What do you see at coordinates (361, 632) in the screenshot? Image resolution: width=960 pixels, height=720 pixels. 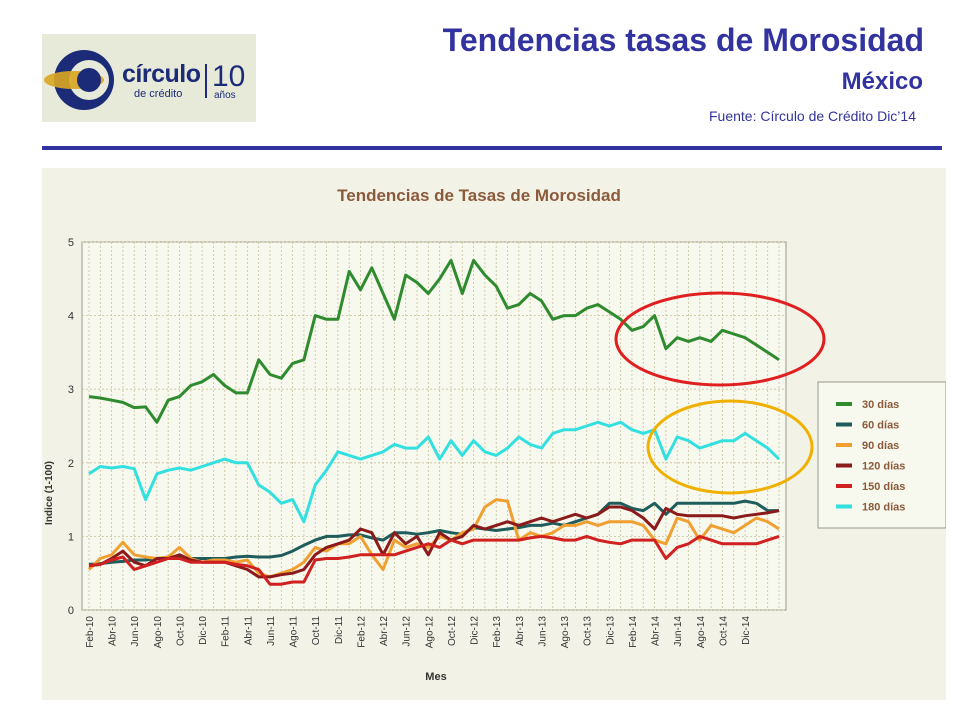 I see `x-tick-label: Feb-12` at bounding box center [361, 632].